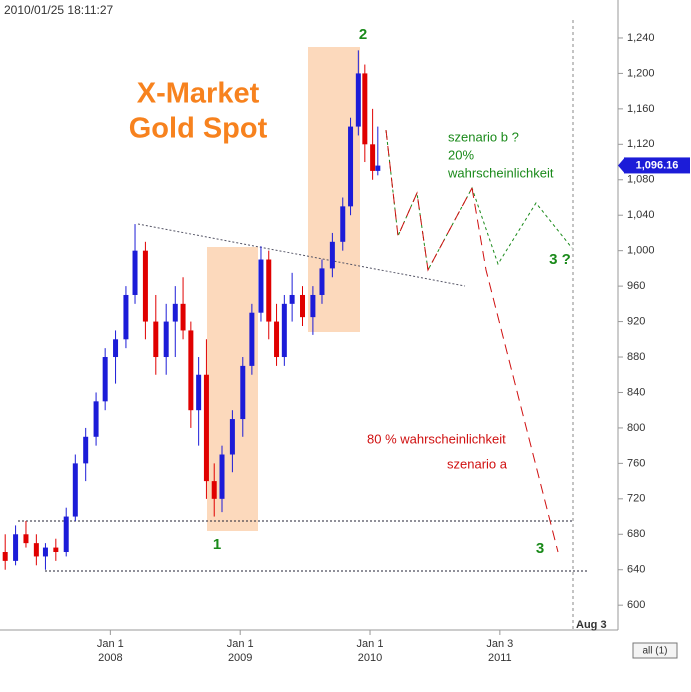 The width and height of the screenshot is (691, 692). I want to click on wave-label: 3, so click(540, 548).